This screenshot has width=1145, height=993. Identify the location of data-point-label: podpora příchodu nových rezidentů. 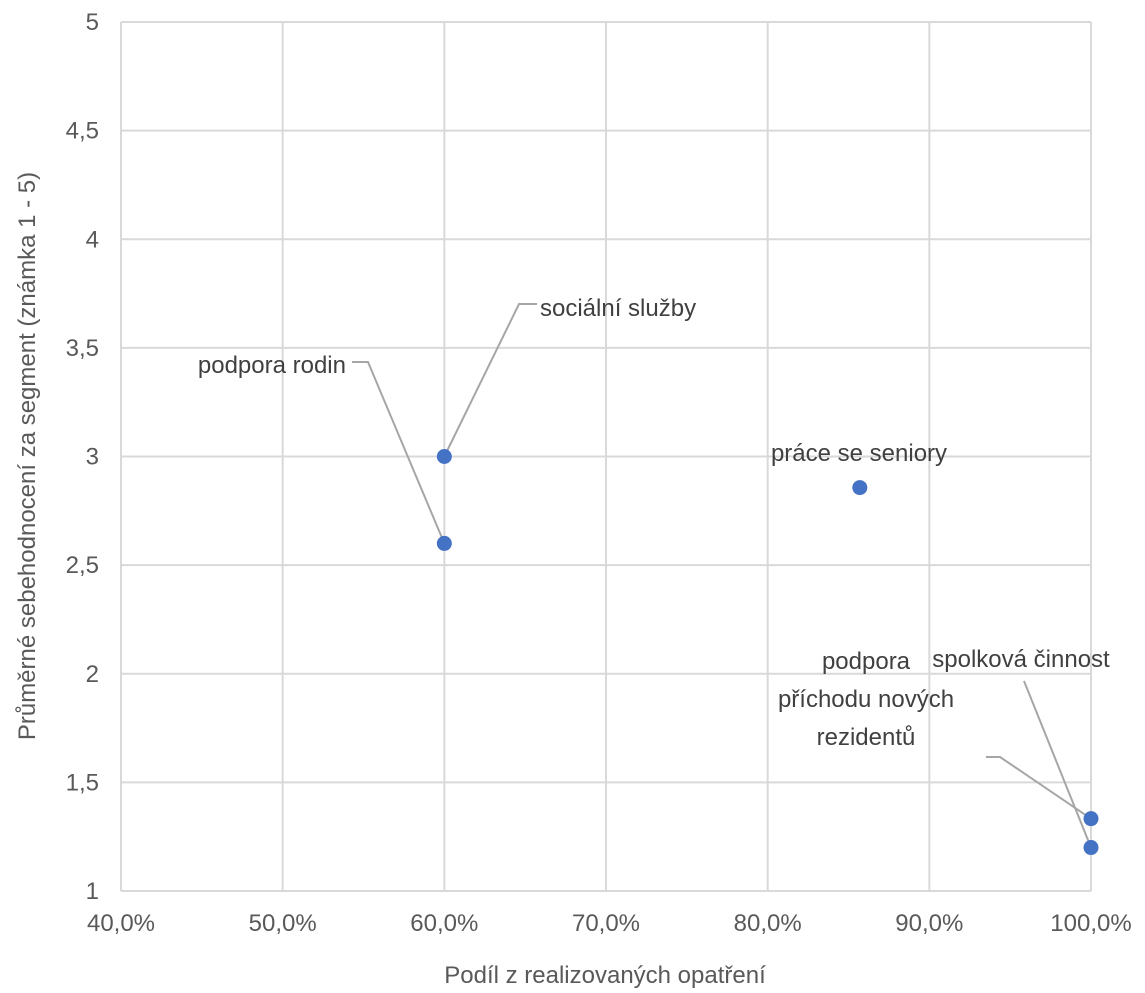
(866, 699).